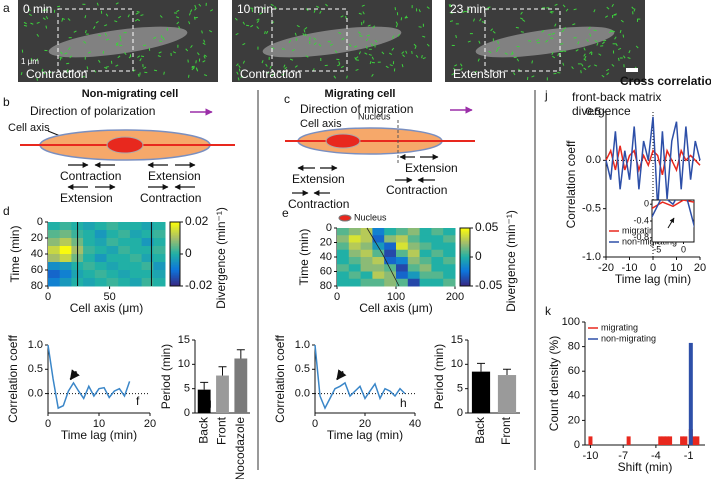 This screenshot has width=711, height=479. What do you see at coordinates (690, 393) in the screenshot?
I see `histogram-bar` at bounding box center [690, 393].